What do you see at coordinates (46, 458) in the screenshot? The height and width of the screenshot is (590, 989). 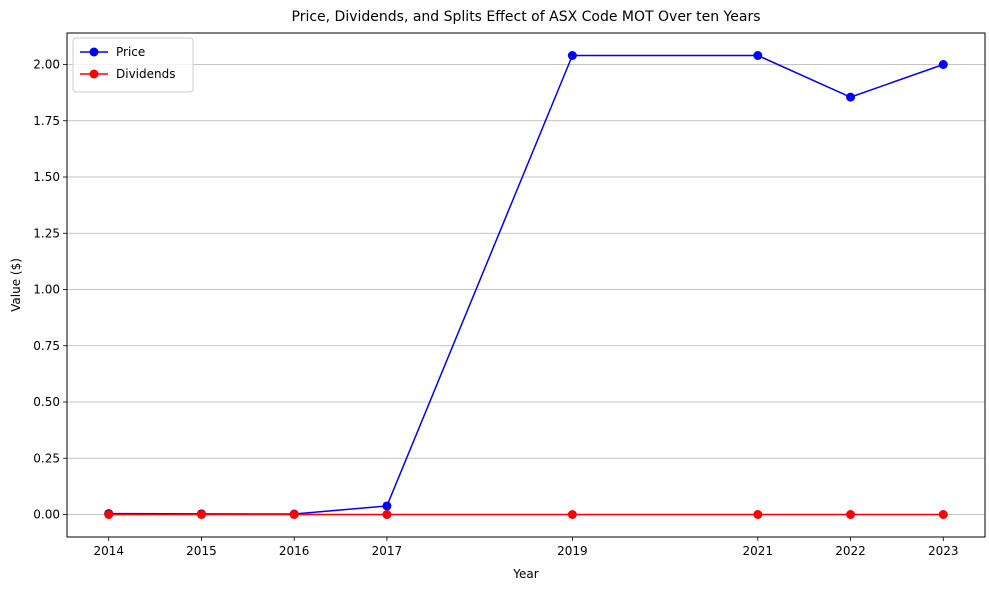 I see `y-tick-label: 0.25` at bounding box center [46, 458].